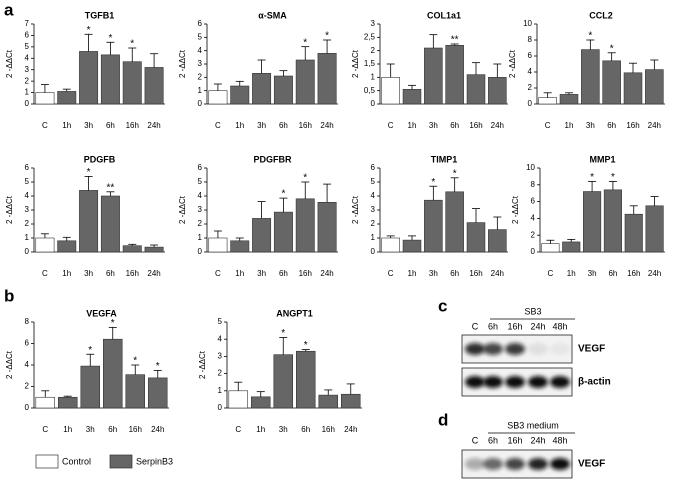  I want to click on chart-title: PDGFB, so click(100, 159).